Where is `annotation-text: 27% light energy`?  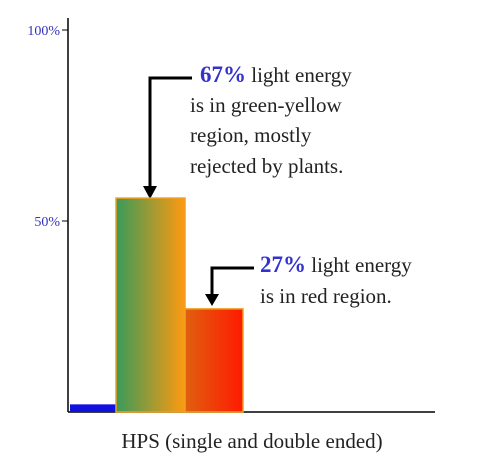
annotation-text: 27% light energy is located at coordinates (336, 264).